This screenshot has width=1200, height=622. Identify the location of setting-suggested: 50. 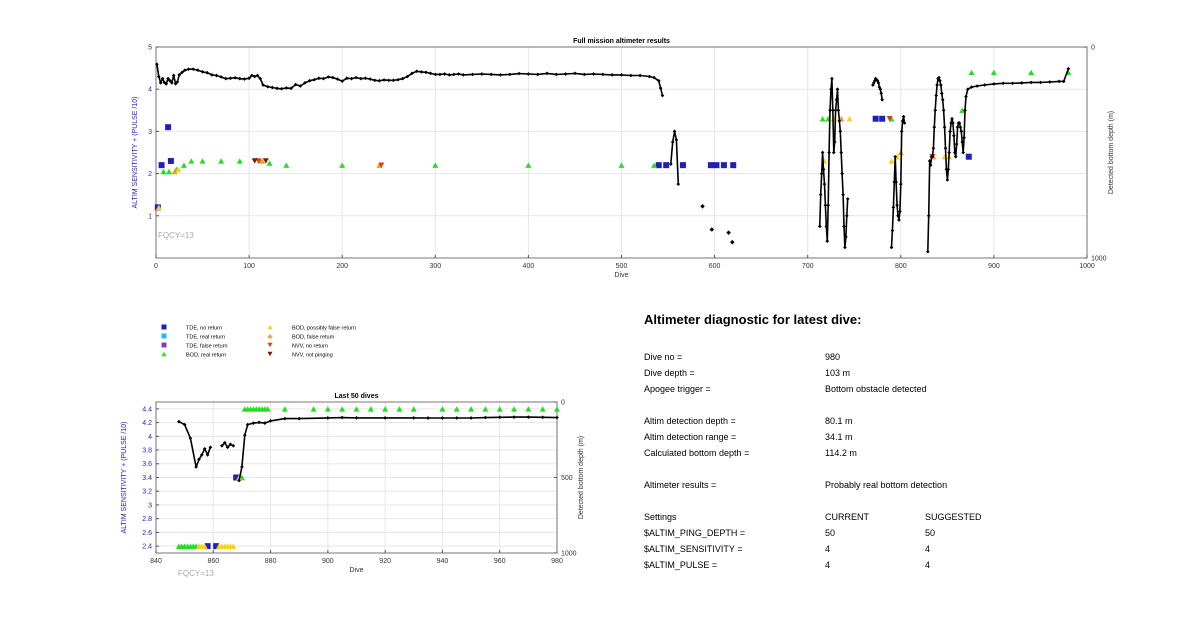
(930, 533).